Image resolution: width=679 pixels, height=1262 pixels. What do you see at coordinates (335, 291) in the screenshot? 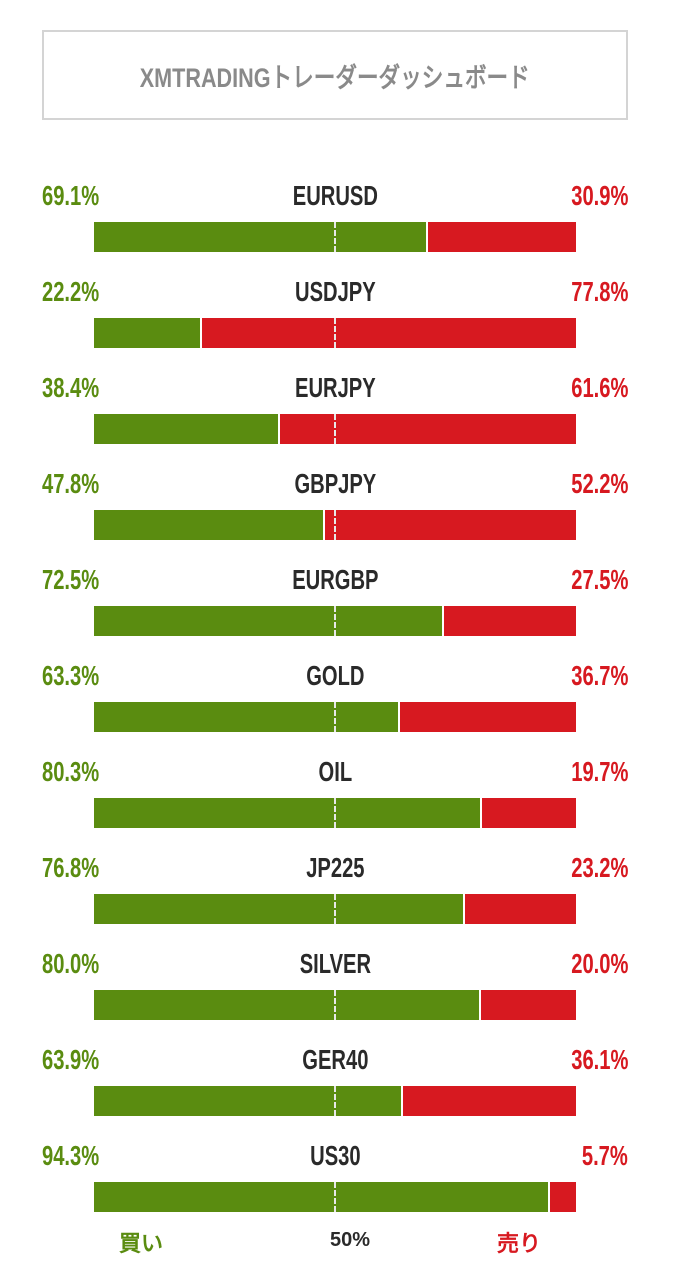
I see `symbol-label: USDJPY` at bounding box center [335, 291].